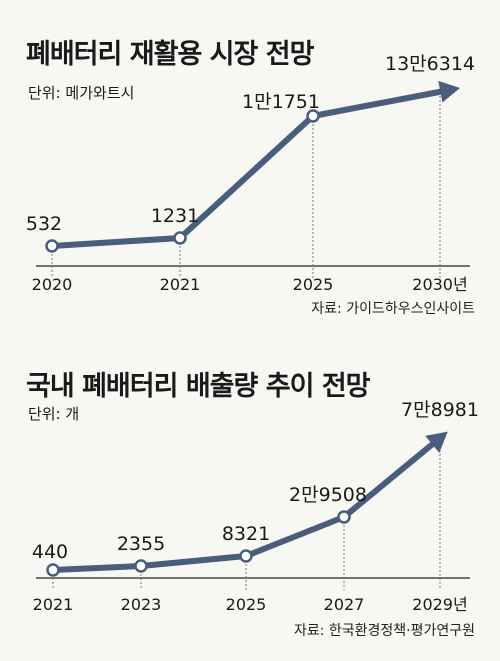  What do you see at coordinates (328, 495) in the screenshot?
I see `value-label: 2만9508` at bounding box center [328, 495].